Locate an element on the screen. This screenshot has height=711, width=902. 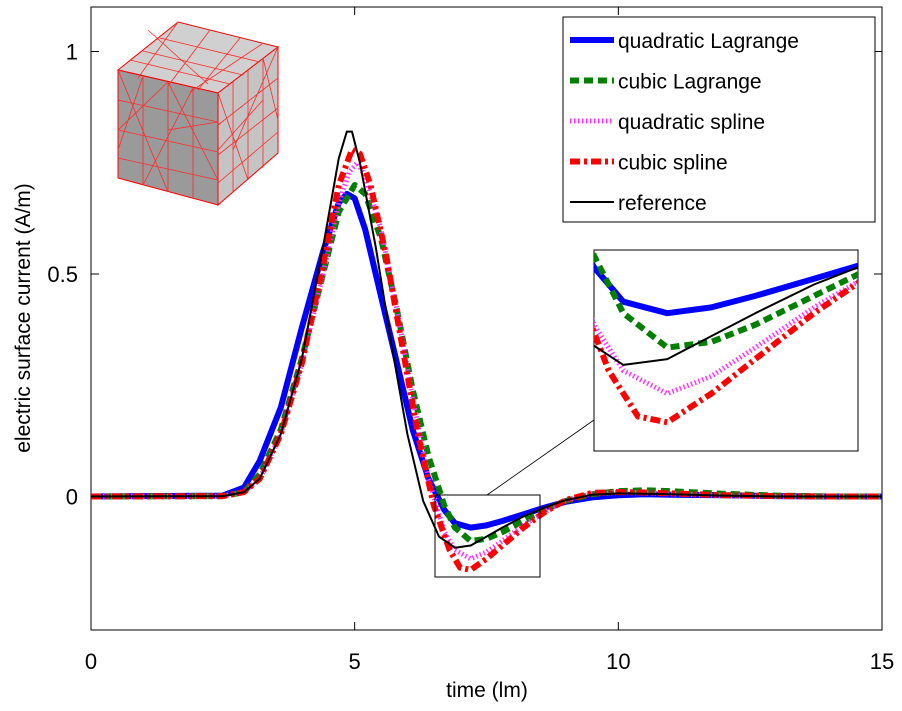
legend-label-cubic-lagrange: cubic Lagrange is located at coordinates (690, 82).